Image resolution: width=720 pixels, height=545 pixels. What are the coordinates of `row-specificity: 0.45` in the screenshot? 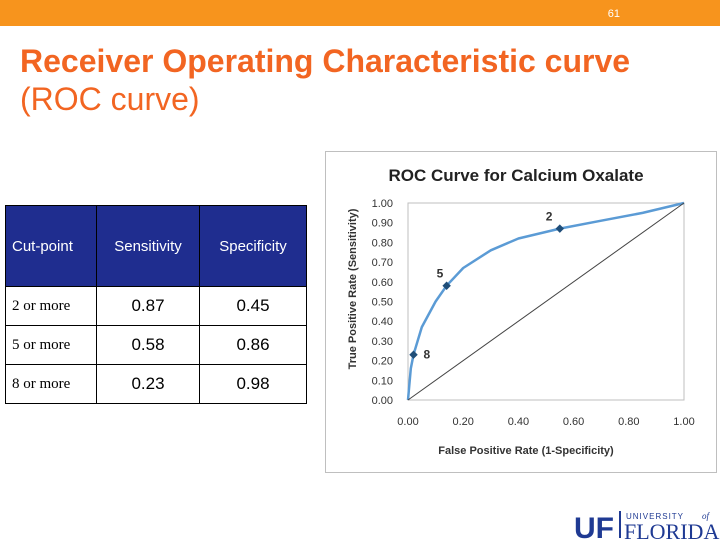 It's located at (253, 306).